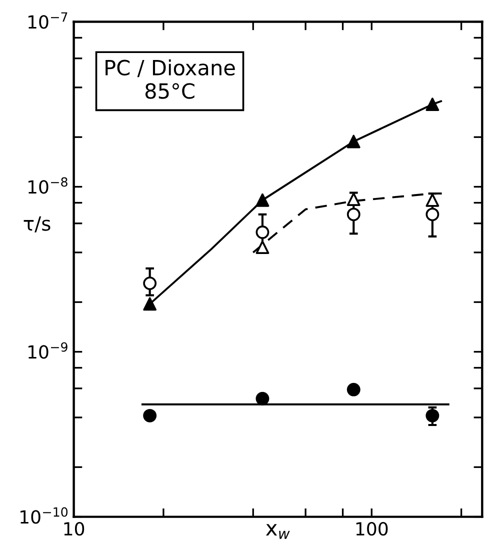  Describe the element at coordinates (74, 529) in the screenshot. I see `x-tick-label: 10` at that location.